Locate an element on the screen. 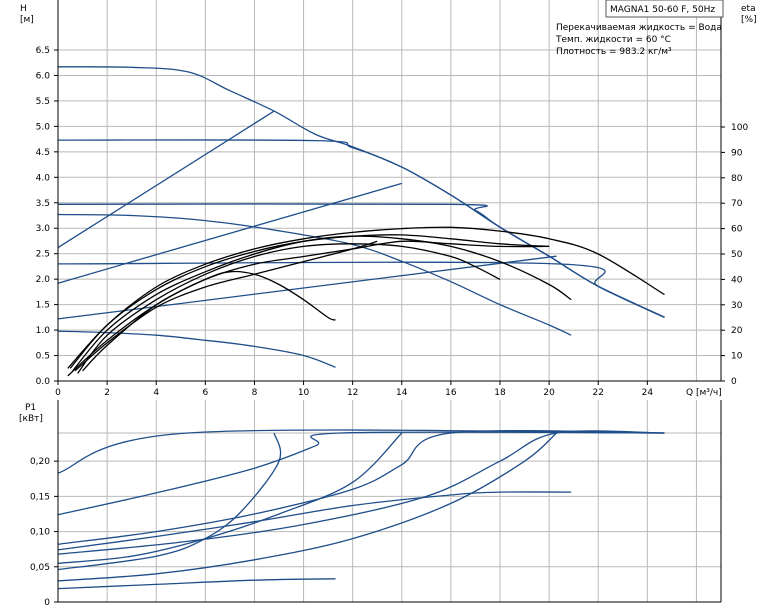  power-tick-label: 0,10 is located at coordinates (40, 533).